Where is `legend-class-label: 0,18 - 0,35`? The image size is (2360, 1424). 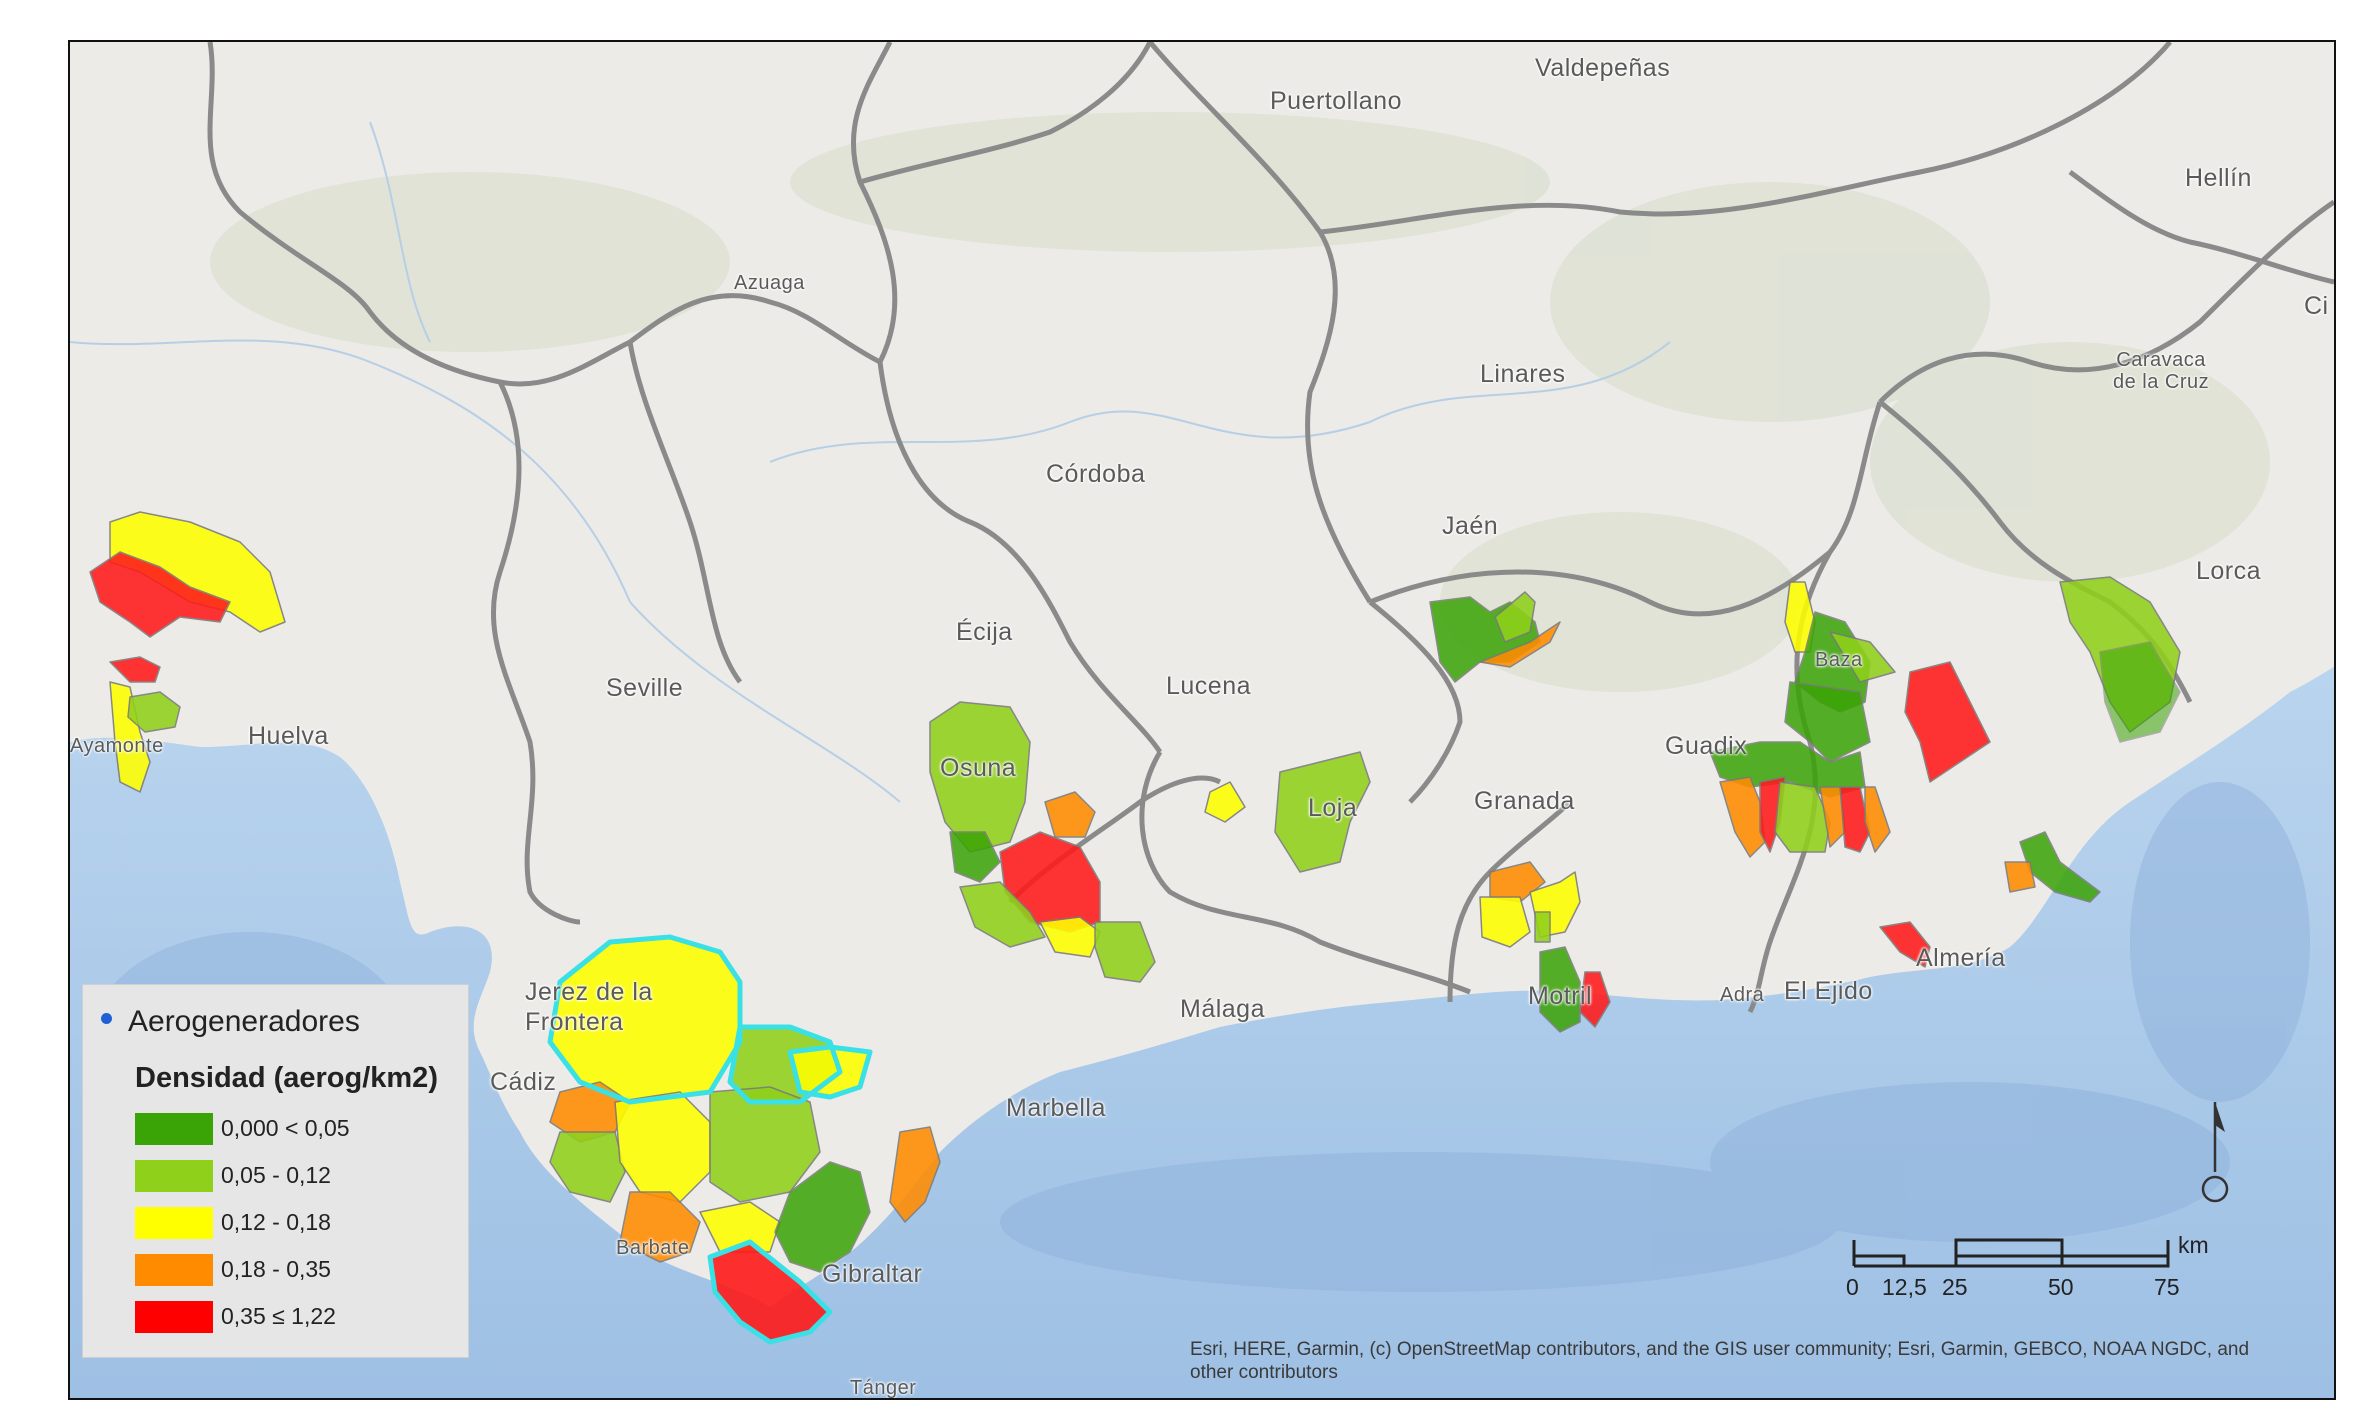
legend-class-label: 0,18 - 0,35 is located at coordinates (276, 1269).